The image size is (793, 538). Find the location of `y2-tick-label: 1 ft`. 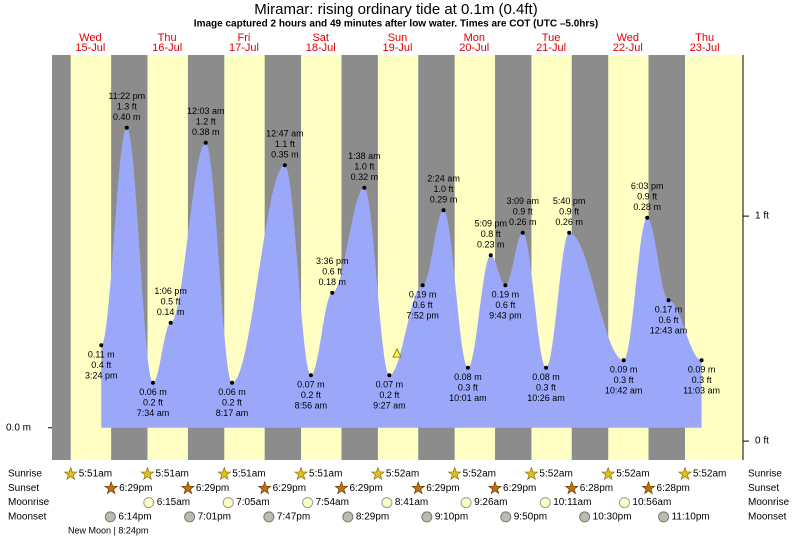

y2-tick-label: 1 ft is located at coordinates (762, 216).